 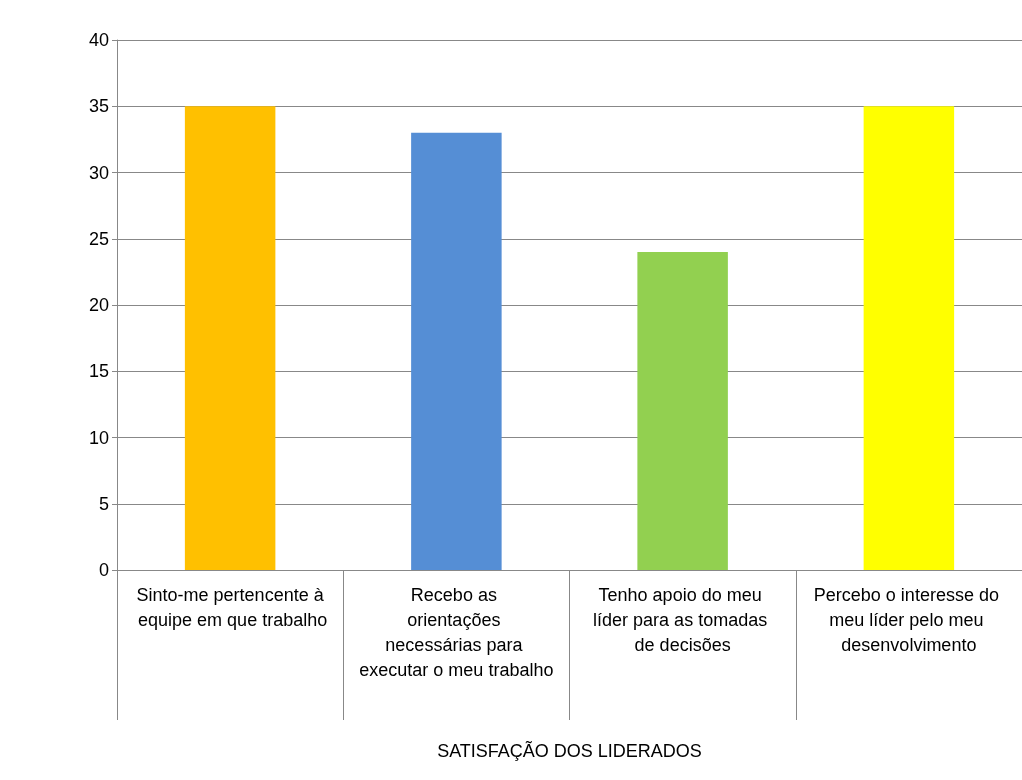 What do you see at coordinates (98, 238) in the screenshot?
I see `y-tick-label: 25` at bounding box center [98, 238].